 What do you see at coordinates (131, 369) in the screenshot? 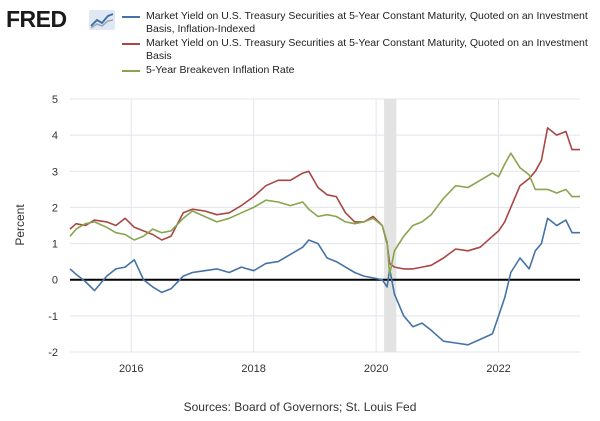
I see `x-tick-label: 2016` at bounding box center [131, 369].